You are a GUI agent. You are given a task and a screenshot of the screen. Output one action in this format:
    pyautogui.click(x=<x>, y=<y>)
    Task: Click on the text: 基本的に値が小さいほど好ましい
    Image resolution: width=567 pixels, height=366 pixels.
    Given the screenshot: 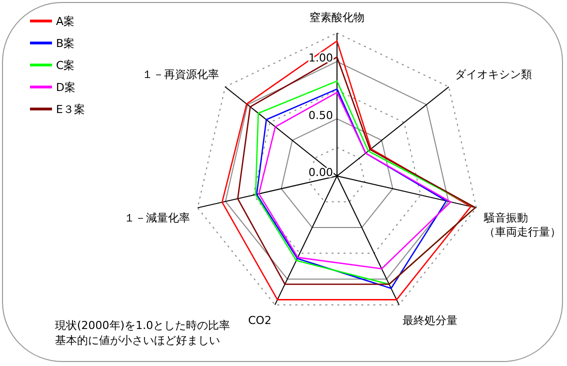 What is the action you would take?
    pyautogui.click(x=138, y=340)
    